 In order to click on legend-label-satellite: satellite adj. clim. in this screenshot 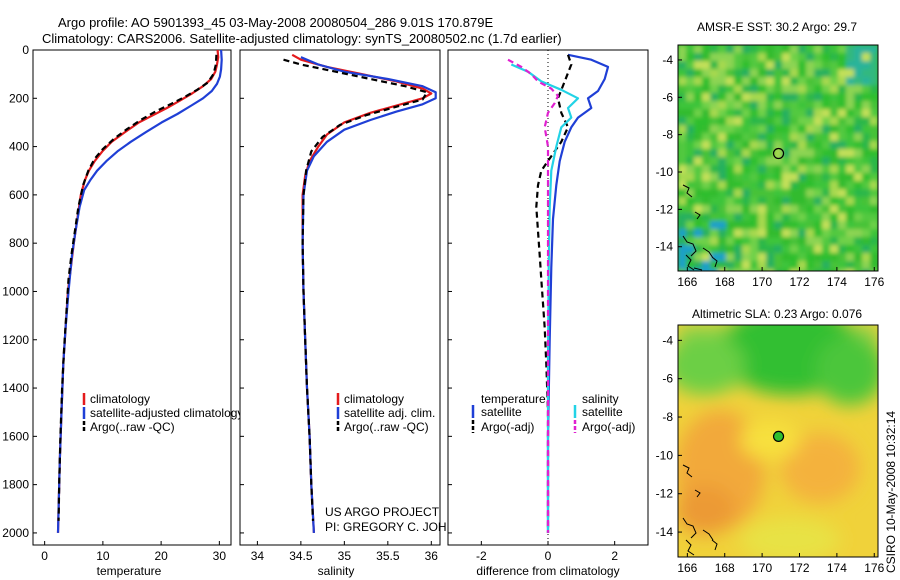, I will do `click(389, 413)`.